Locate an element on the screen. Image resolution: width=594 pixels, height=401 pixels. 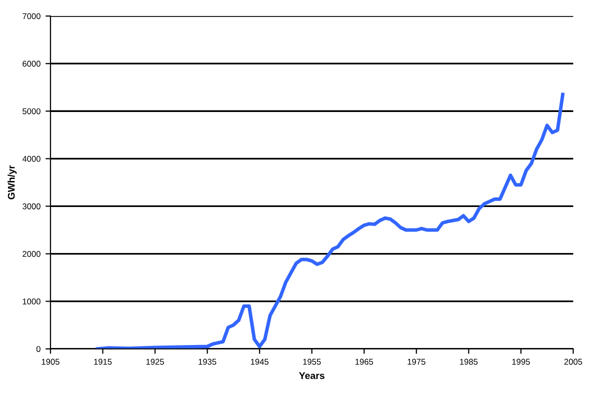
x-tick-label: 1955 is located at coordinates (312, 361).